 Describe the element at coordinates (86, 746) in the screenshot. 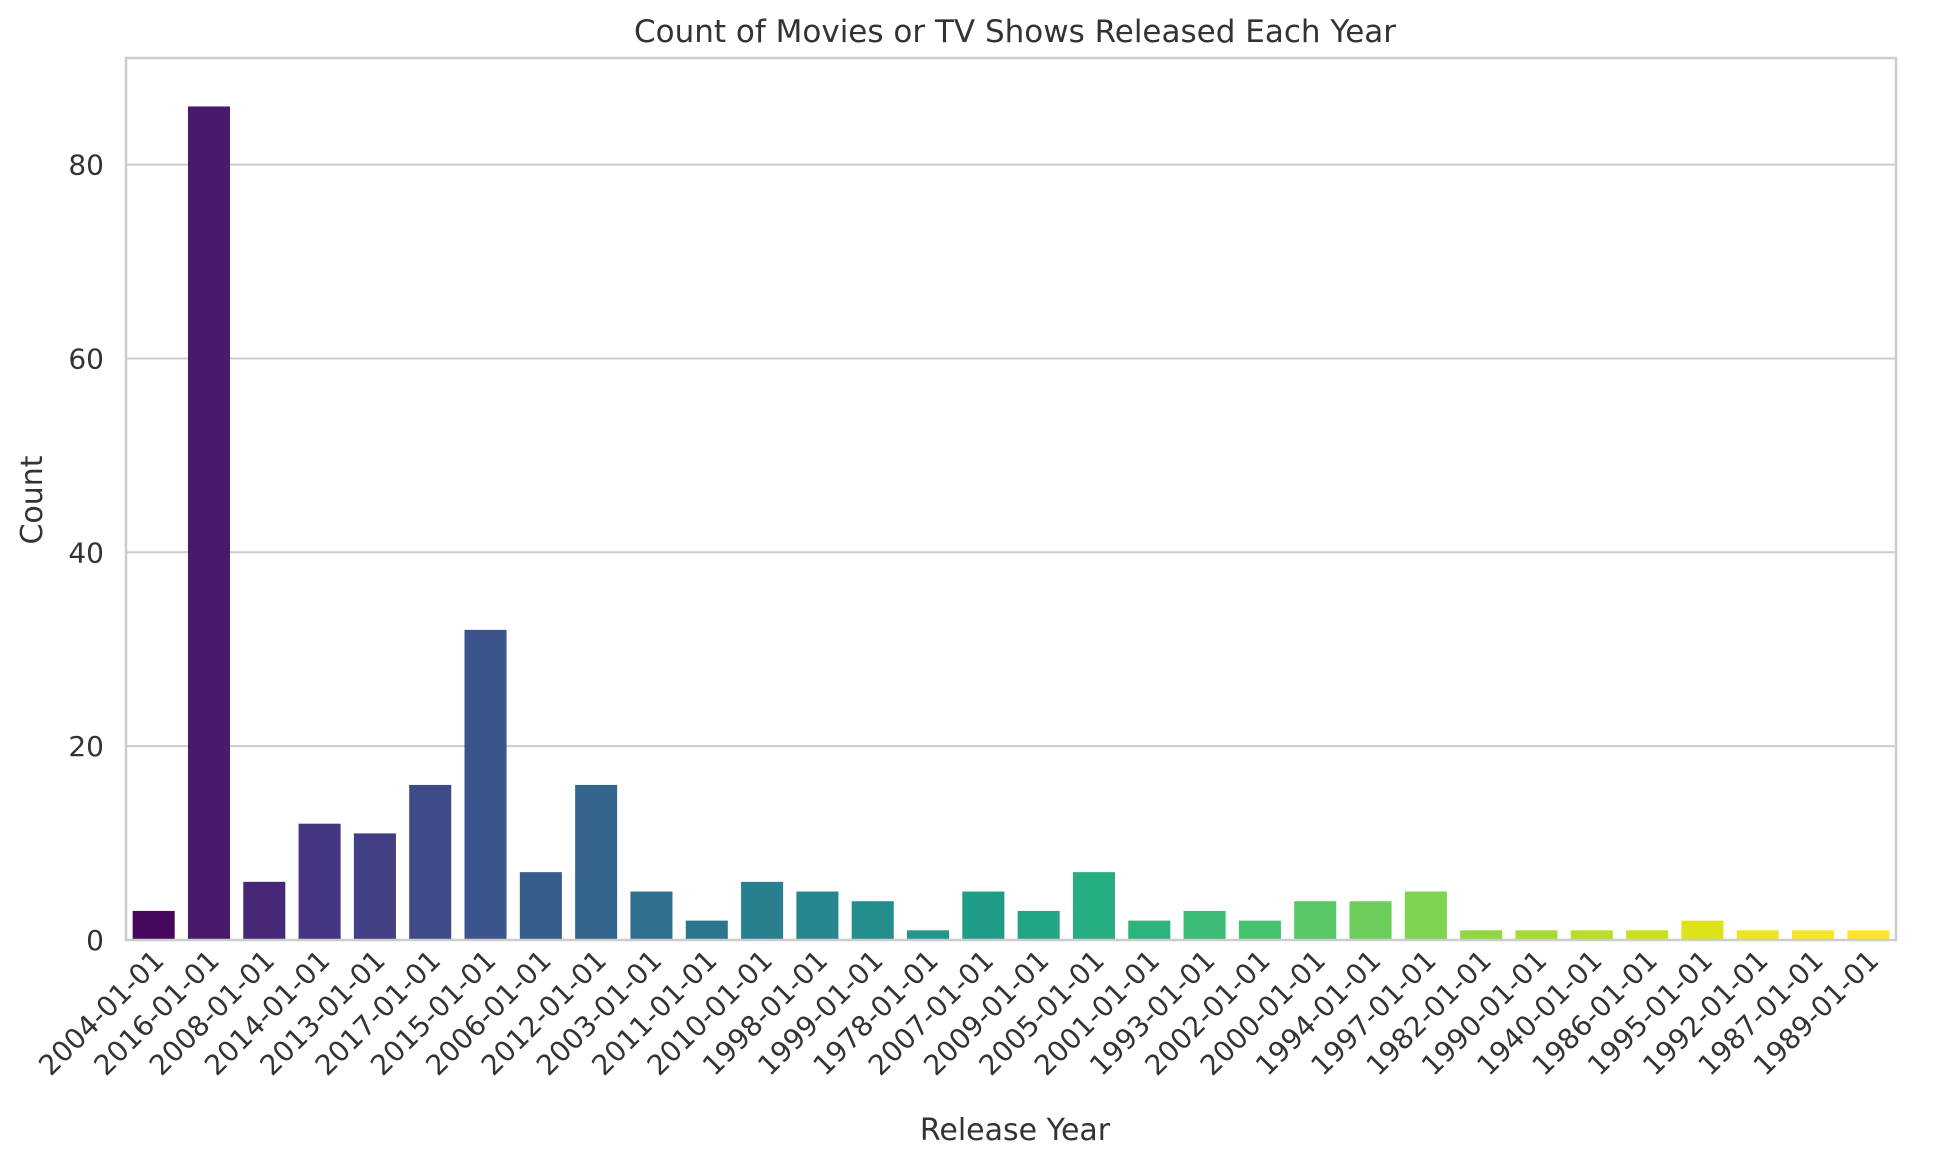

I see `y-tick-label: 20` at that location.